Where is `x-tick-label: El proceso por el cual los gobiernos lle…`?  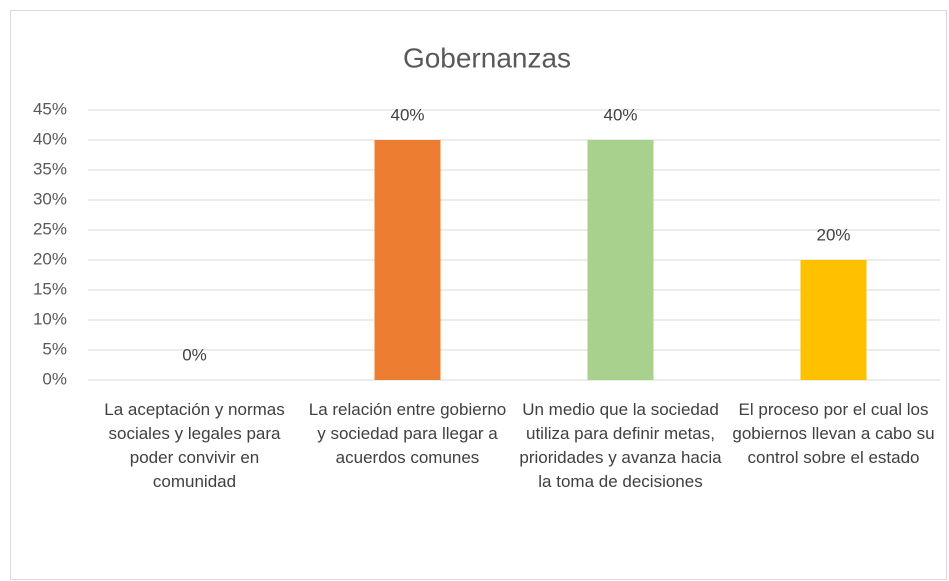 x-tick-label: El proceso por el cual los gobiernos lle… is located at coordinates (833, 433).